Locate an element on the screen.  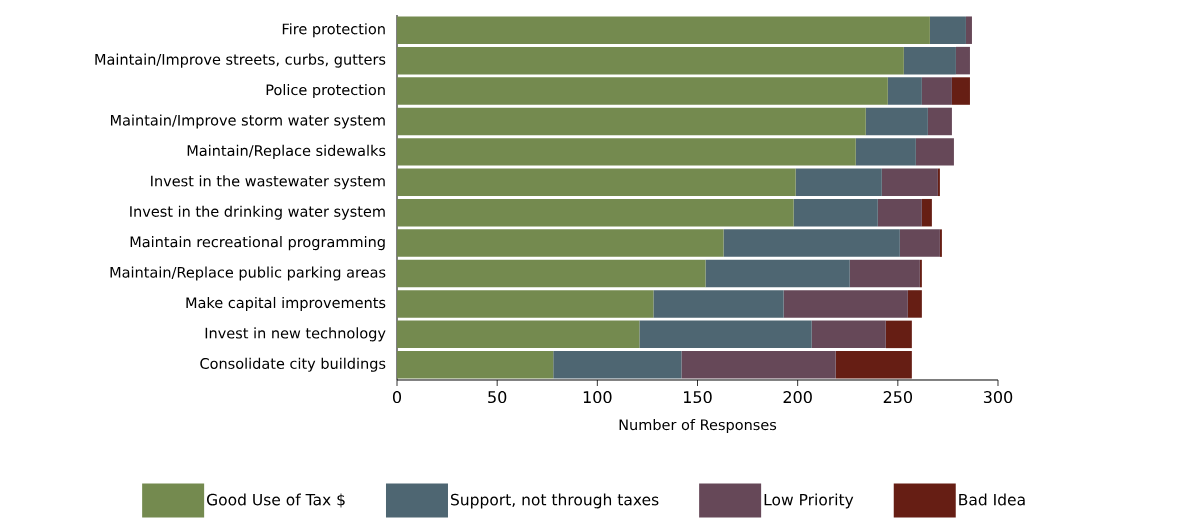
y-tick-label: Maintain recreational programming is located at coordinates (257, 242).